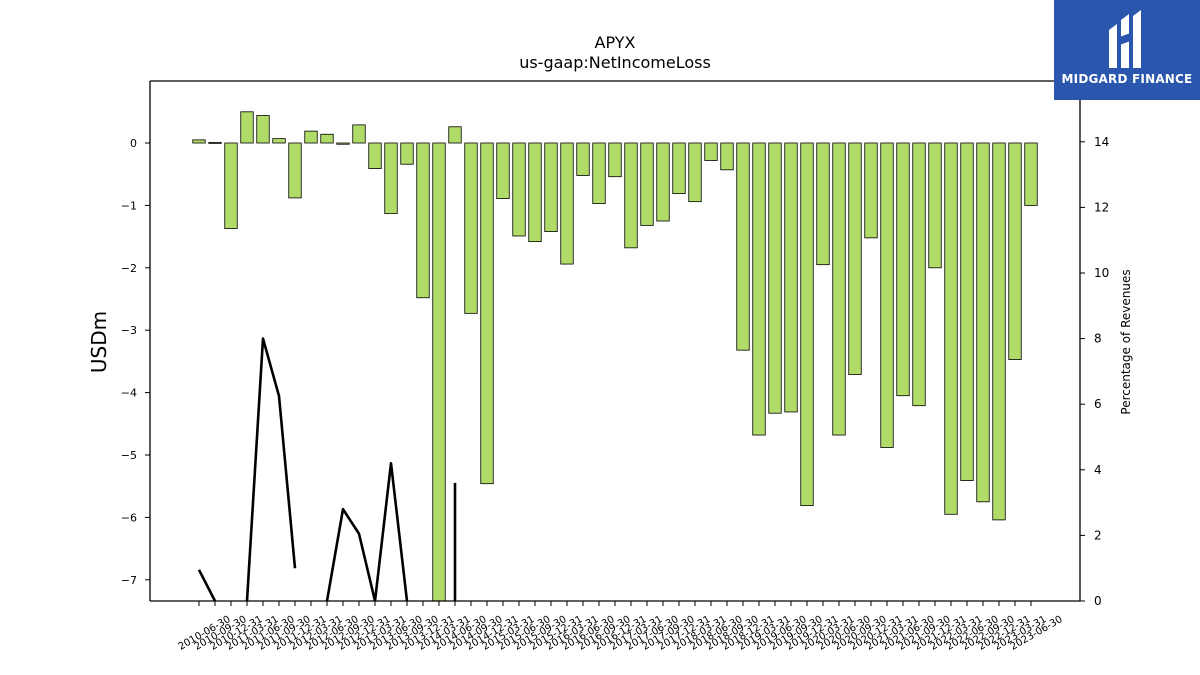  I want to click on y-tick-label: −1, so click(129, 205).